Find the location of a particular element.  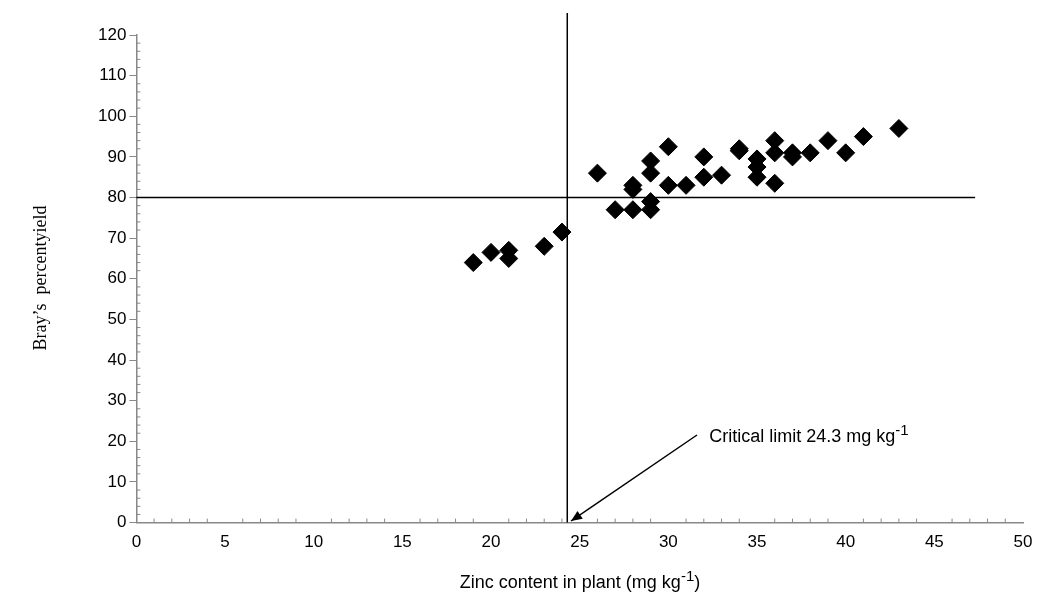

x-tick-label: 40 is located at coordinates (846, 542).